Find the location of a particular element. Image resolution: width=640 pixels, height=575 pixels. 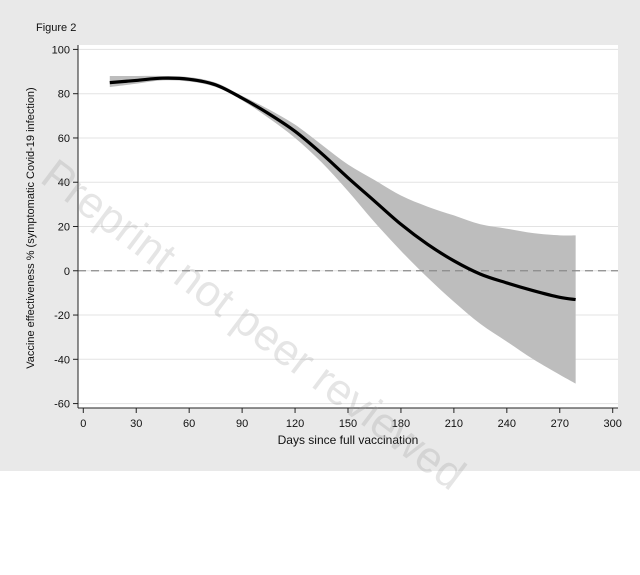

y-tick-label-20: 20 is located at coordinates (64, 228).